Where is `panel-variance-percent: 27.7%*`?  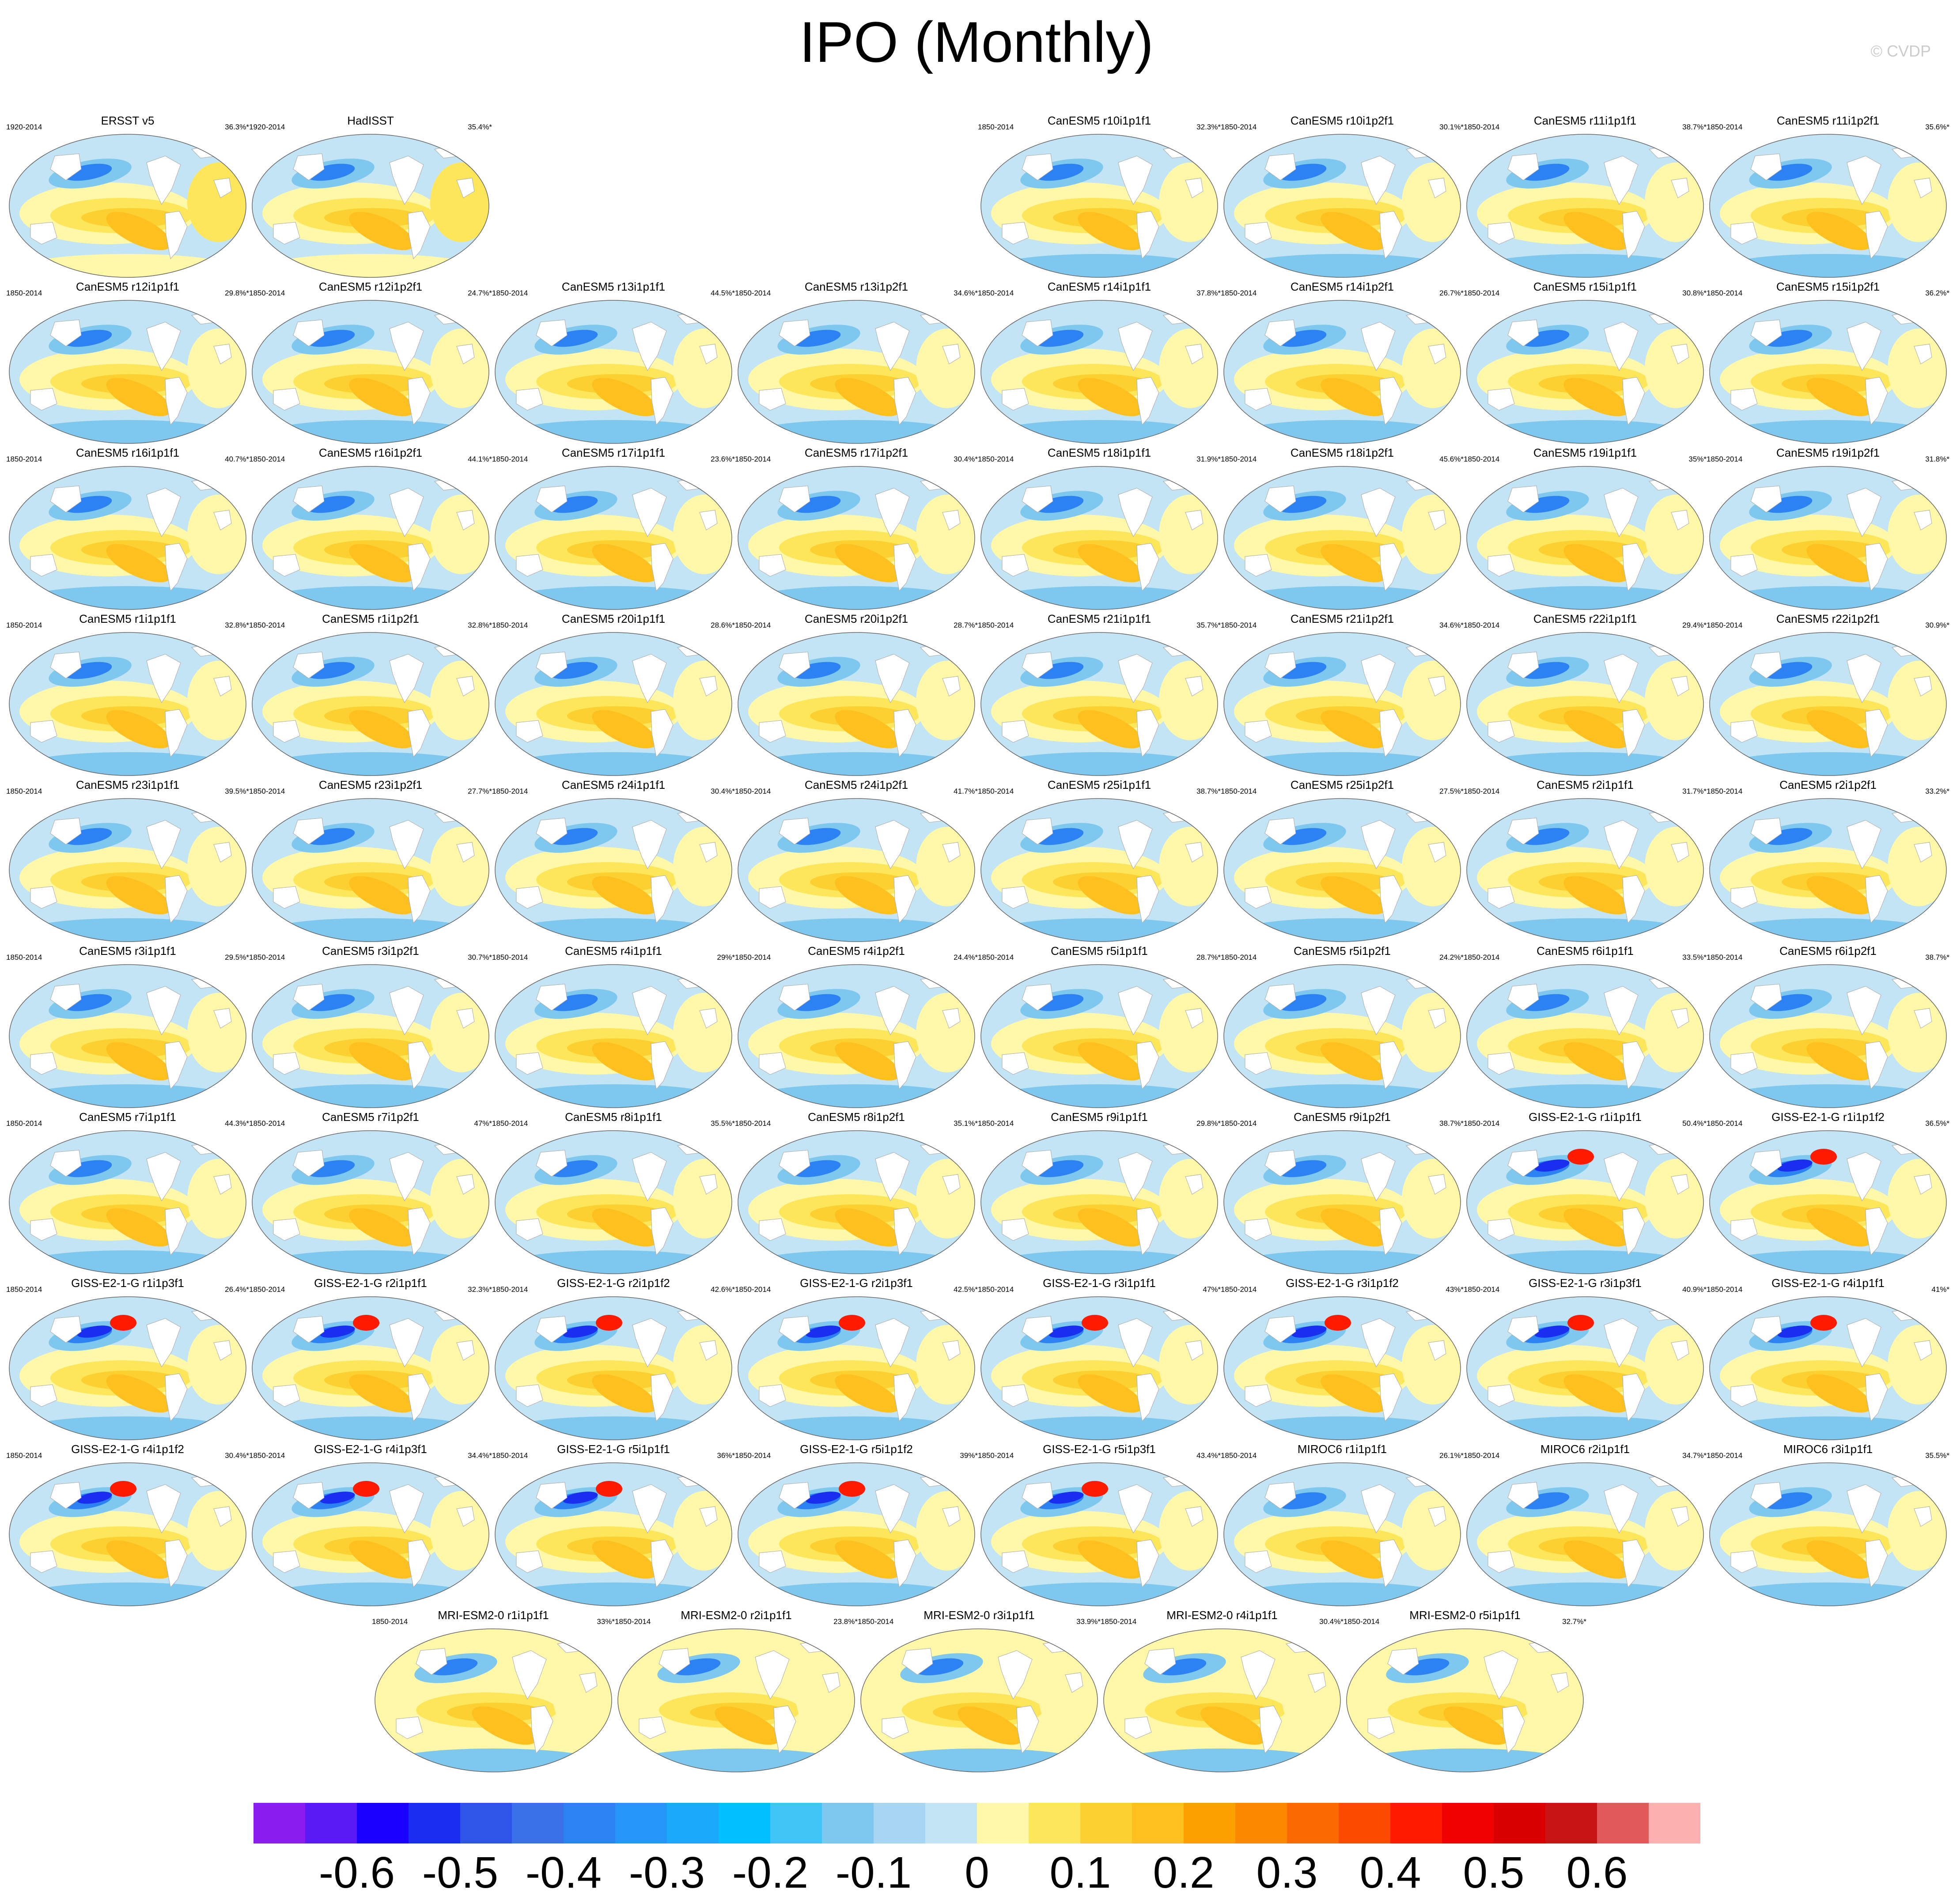
panel-variance-percent: 27.7%* is located at coordinates (480, 791).